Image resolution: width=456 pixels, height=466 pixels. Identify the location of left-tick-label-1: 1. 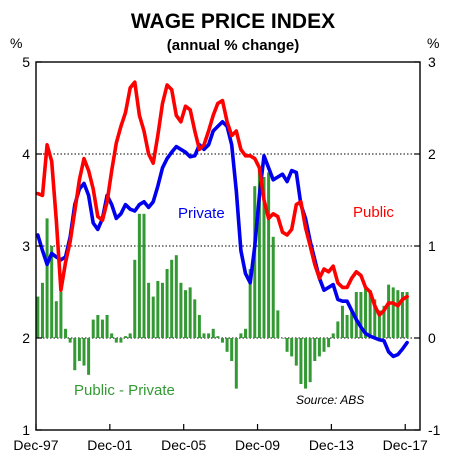
(26, 430).